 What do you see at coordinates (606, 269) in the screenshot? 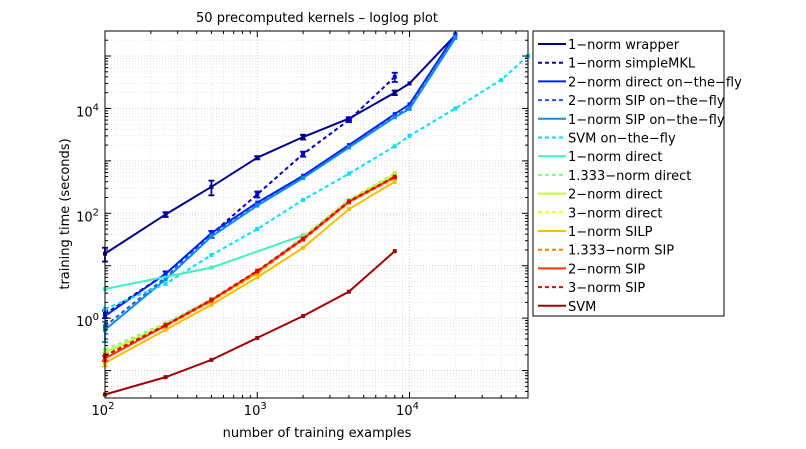
I see `legend-label: 2−norm SIP` at bounding box center [606, 269].